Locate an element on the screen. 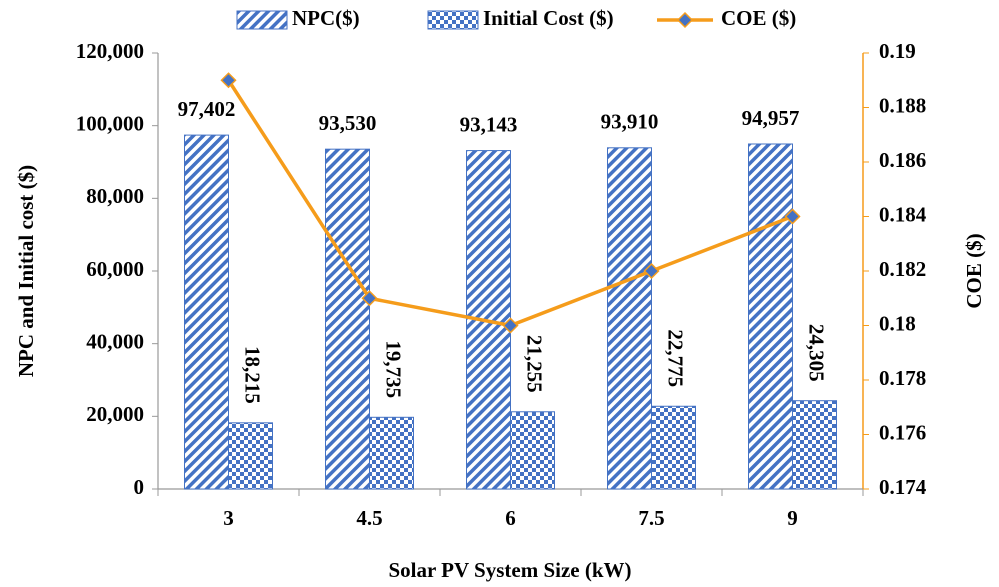 Image resolution: width=999 pixels, height=587 pixels. y2-tick-label: 0.174 is located at coordinates (903, 487).